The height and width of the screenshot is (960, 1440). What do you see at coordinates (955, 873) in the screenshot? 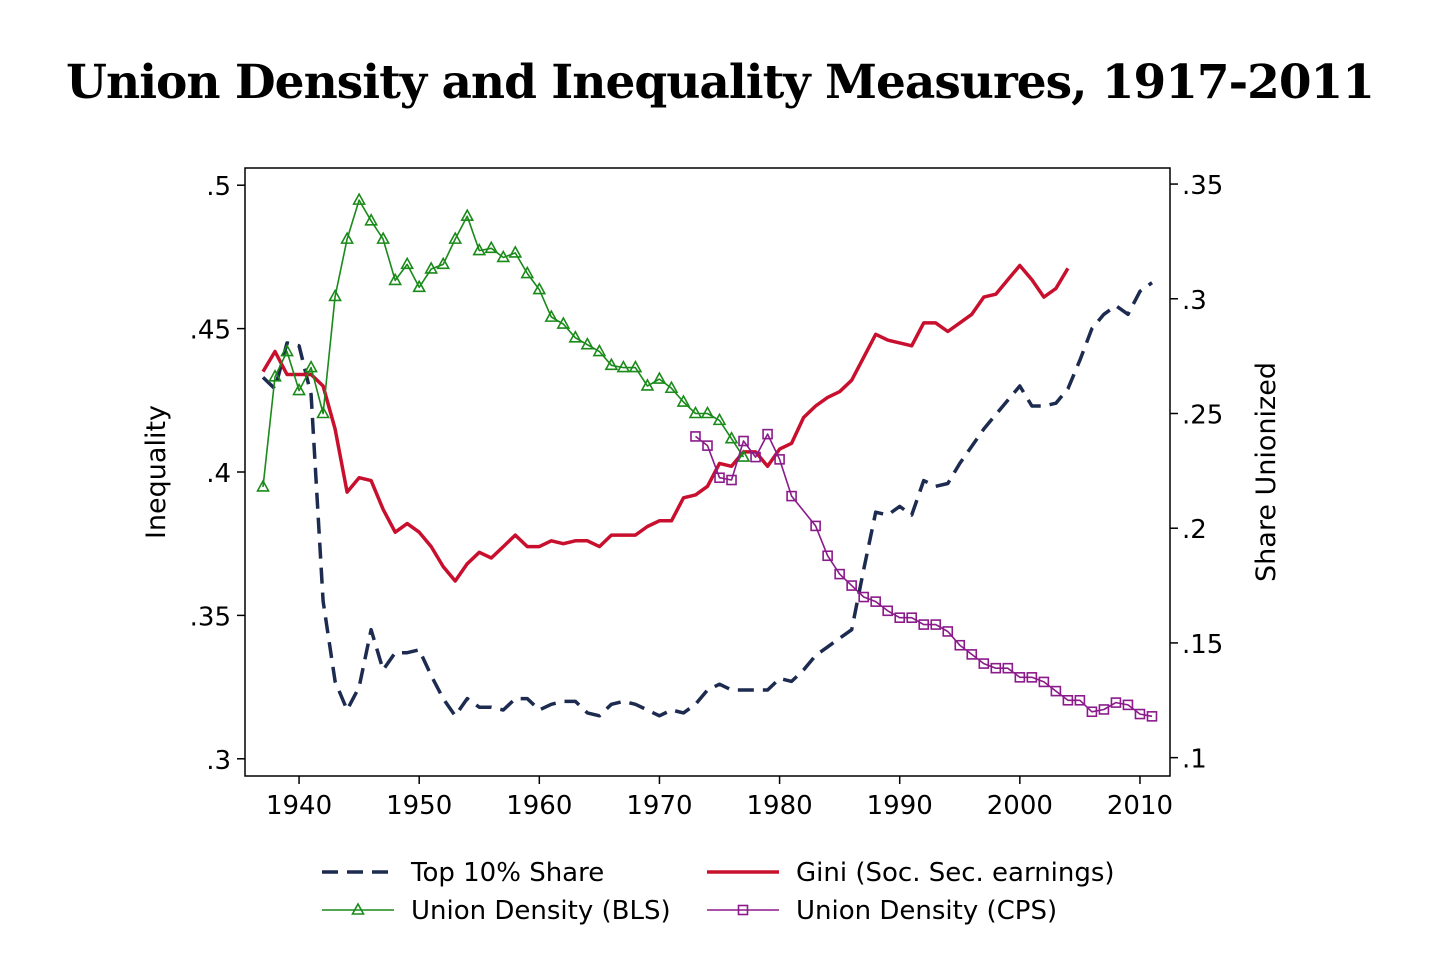
I see `legend-label: Gini (Soc. Sec. earnings)` at bounding box center [955, 873].